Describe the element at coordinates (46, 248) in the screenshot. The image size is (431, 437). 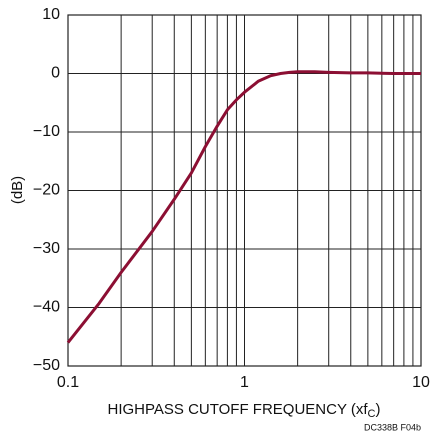
I see `y-tick-label: −30` at that location.